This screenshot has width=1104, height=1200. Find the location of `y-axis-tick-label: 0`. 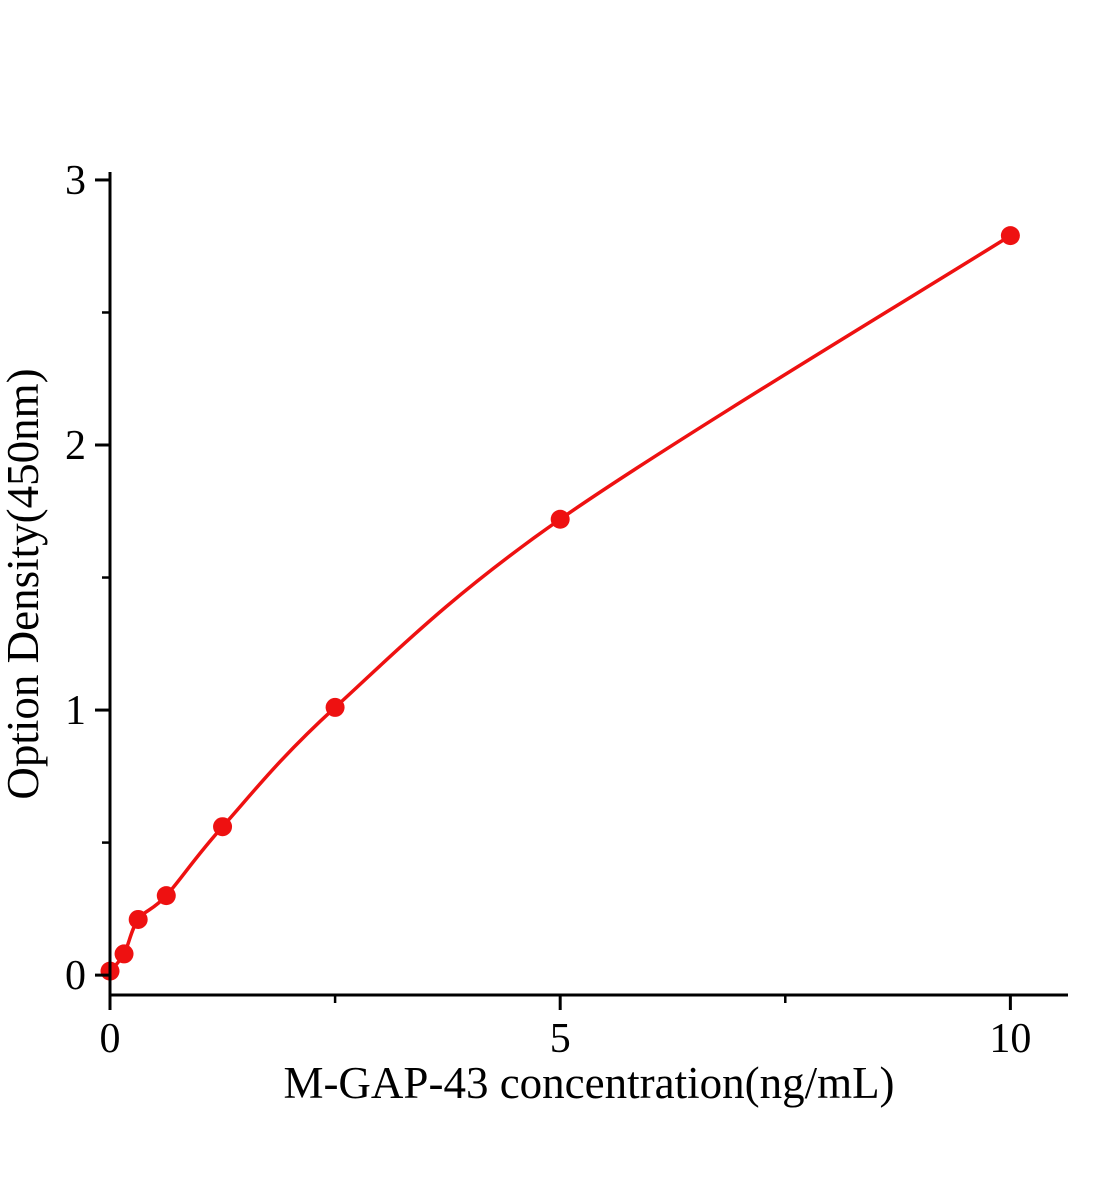

y-axis-tick-label: 0 is located at coordinates (75, 976).